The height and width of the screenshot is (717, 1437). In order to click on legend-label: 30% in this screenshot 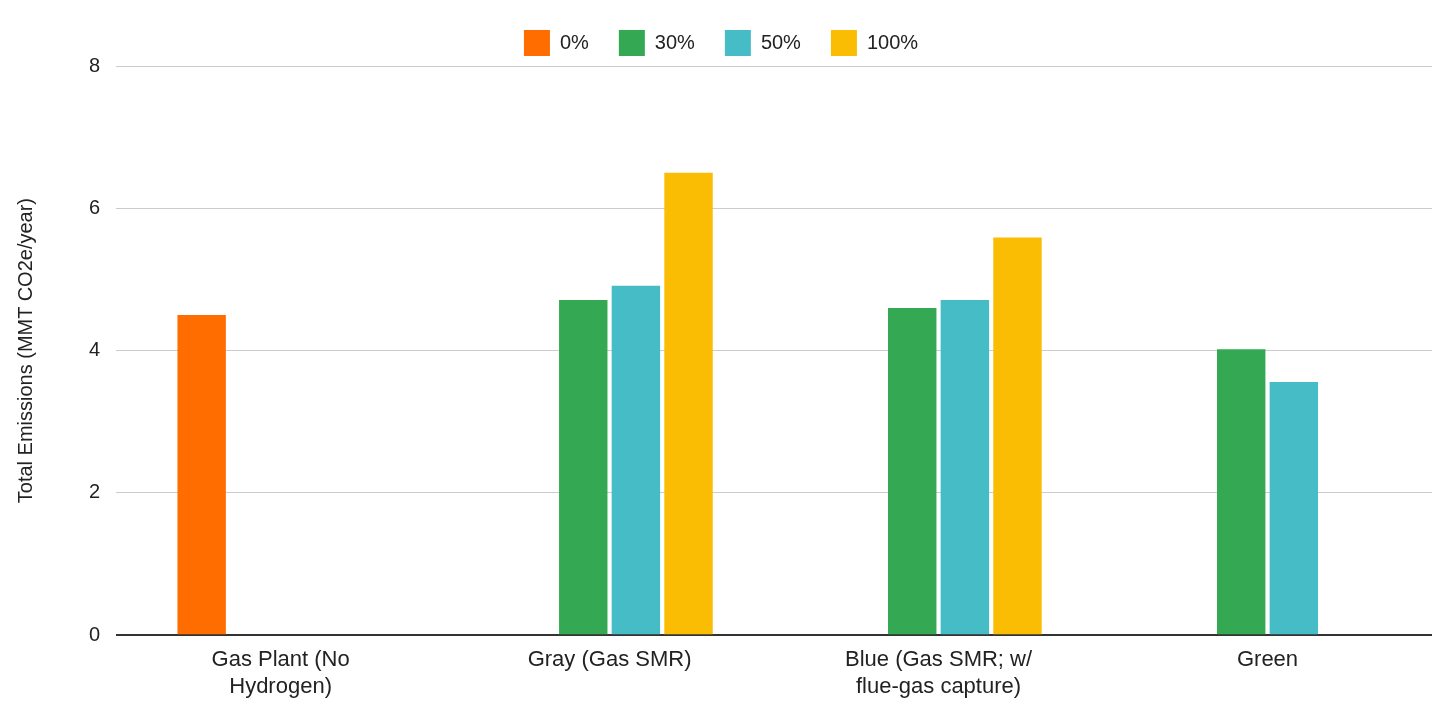, I will do `click(675, 41)`.